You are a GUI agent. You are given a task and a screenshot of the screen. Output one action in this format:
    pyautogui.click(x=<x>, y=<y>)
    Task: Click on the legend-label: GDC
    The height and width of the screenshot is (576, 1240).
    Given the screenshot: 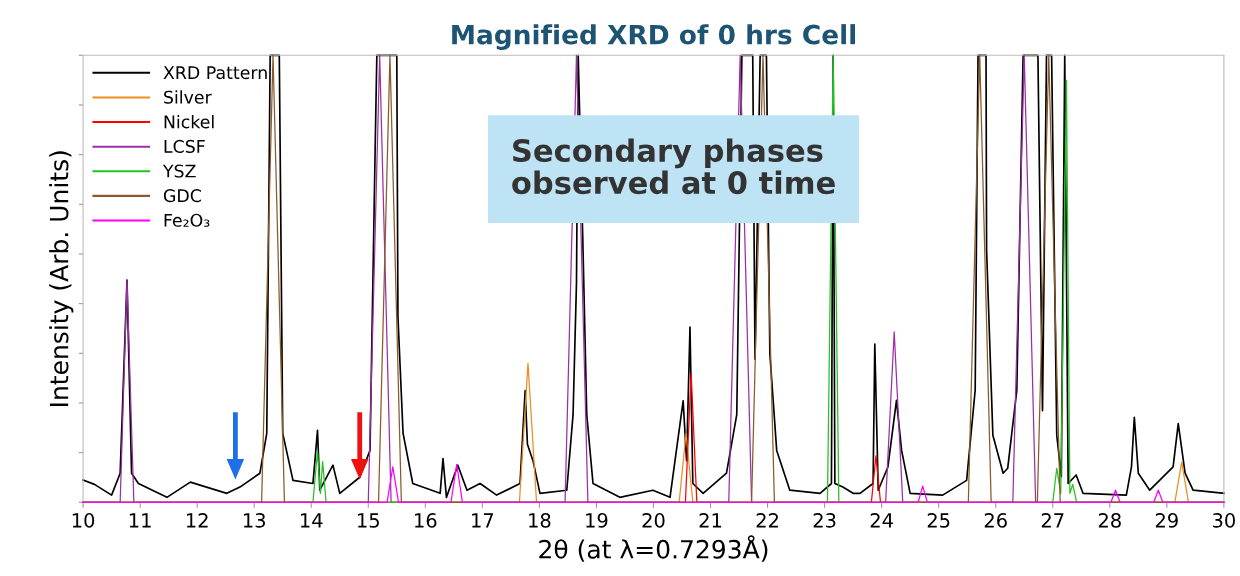 What is the action you would take?
    pyautogui.click(x=182, y=196)
    